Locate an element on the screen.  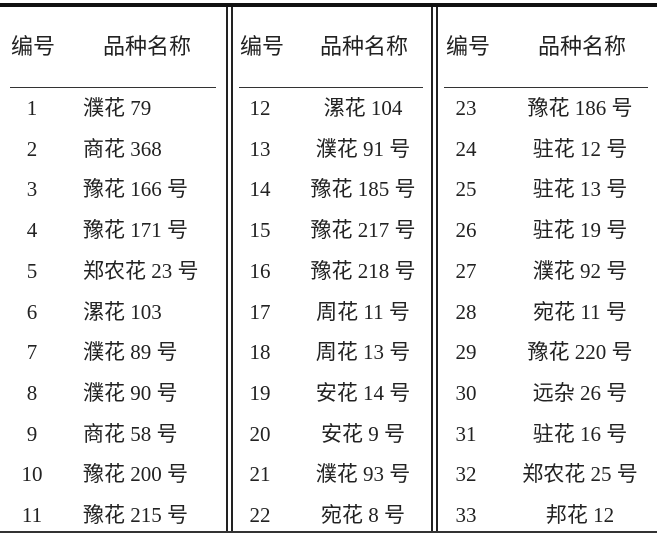
cell-number: 25 is located at coordinates (466, 189).